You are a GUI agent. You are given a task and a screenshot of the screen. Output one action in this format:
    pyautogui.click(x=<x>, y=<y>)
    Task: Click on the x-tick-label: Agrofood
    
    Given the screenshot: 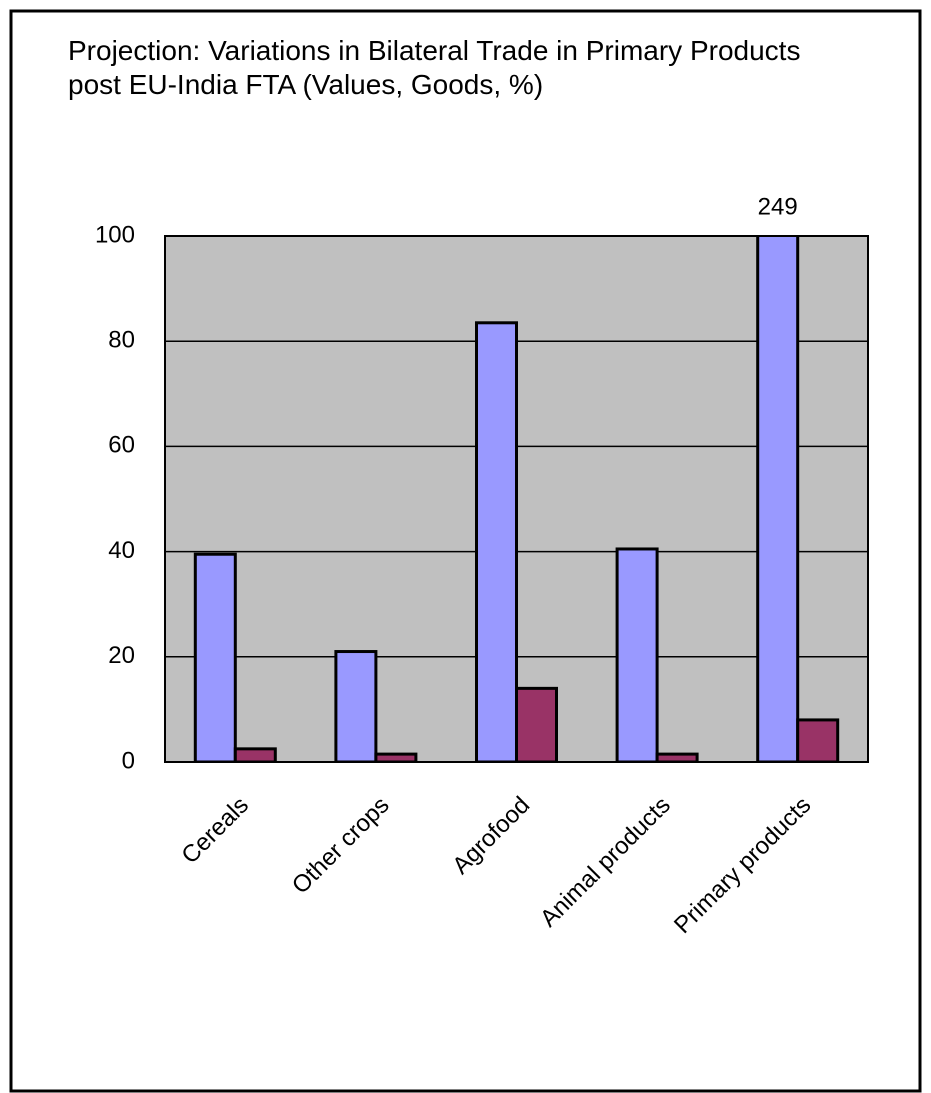 What is the action you would take?
    pyautogui.click(x=491, y=836)
    